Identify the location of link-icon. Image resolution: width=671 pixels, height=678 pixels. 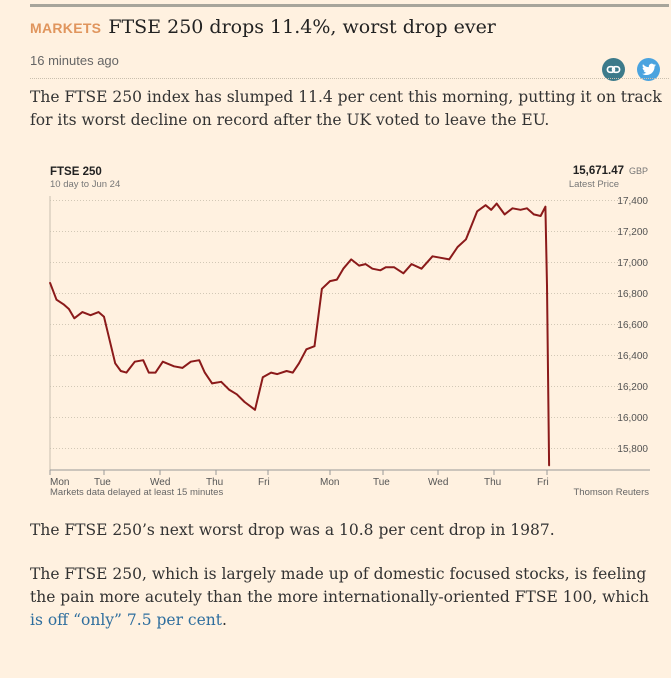
(613, 69).